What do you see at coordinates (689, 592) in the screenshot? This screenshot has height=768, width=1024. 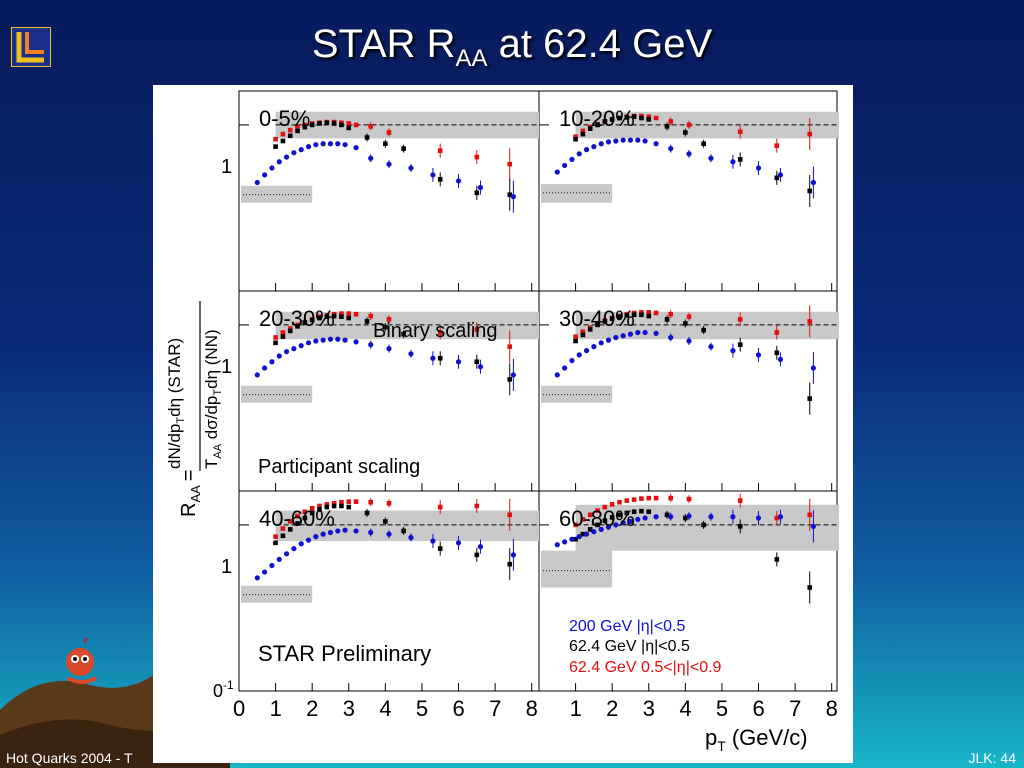 I see `panel-5: 60-80%` at bounding box center [689, 592].